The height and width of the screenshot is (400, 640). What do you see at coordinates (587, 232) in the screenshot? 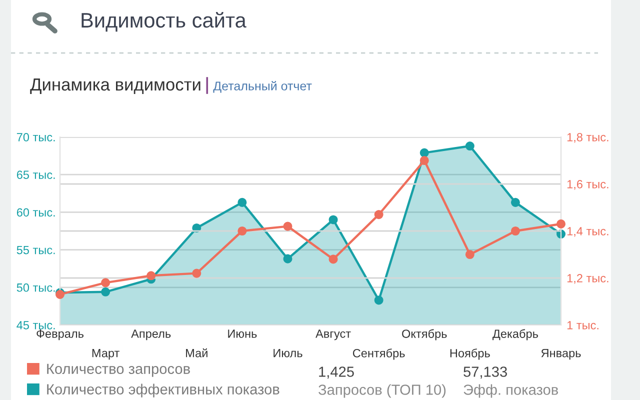
I see `y2-tick-label: 1,4 тыс.` at bounding box center [587, 232].